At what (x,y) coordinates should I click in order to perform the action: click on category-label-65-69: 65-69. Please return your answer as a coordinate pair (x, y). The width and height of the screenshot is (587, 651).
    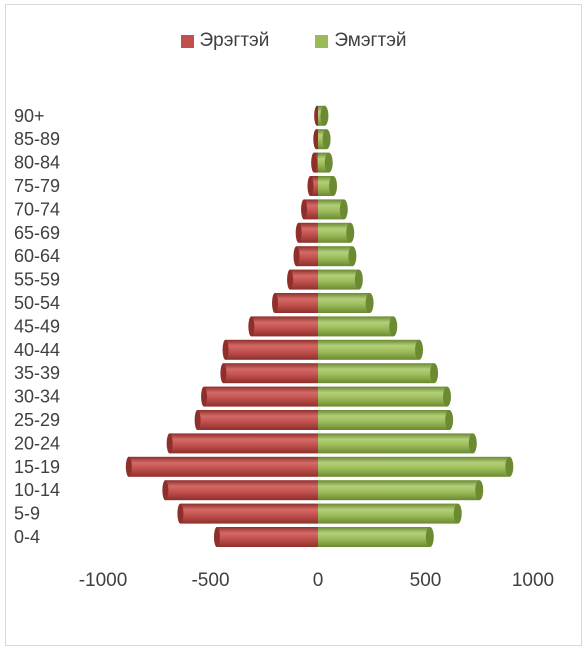
    Looking at the image, I should click on (37, 233).